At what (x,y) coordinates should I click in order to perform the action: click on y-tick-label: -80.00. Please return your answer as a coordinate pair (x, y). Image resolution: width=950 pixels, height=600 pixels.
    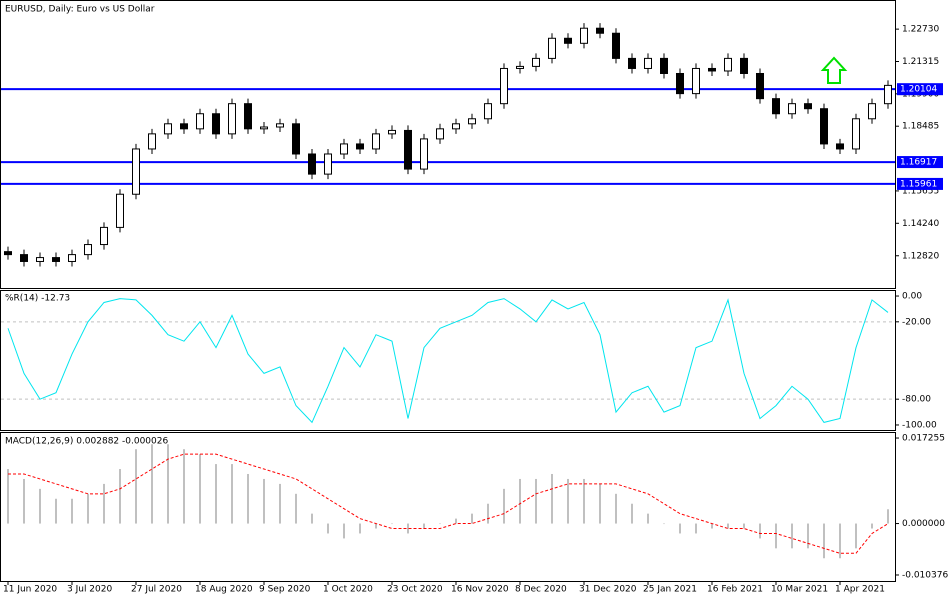
    Looking at the image, I should click on (916, 400).